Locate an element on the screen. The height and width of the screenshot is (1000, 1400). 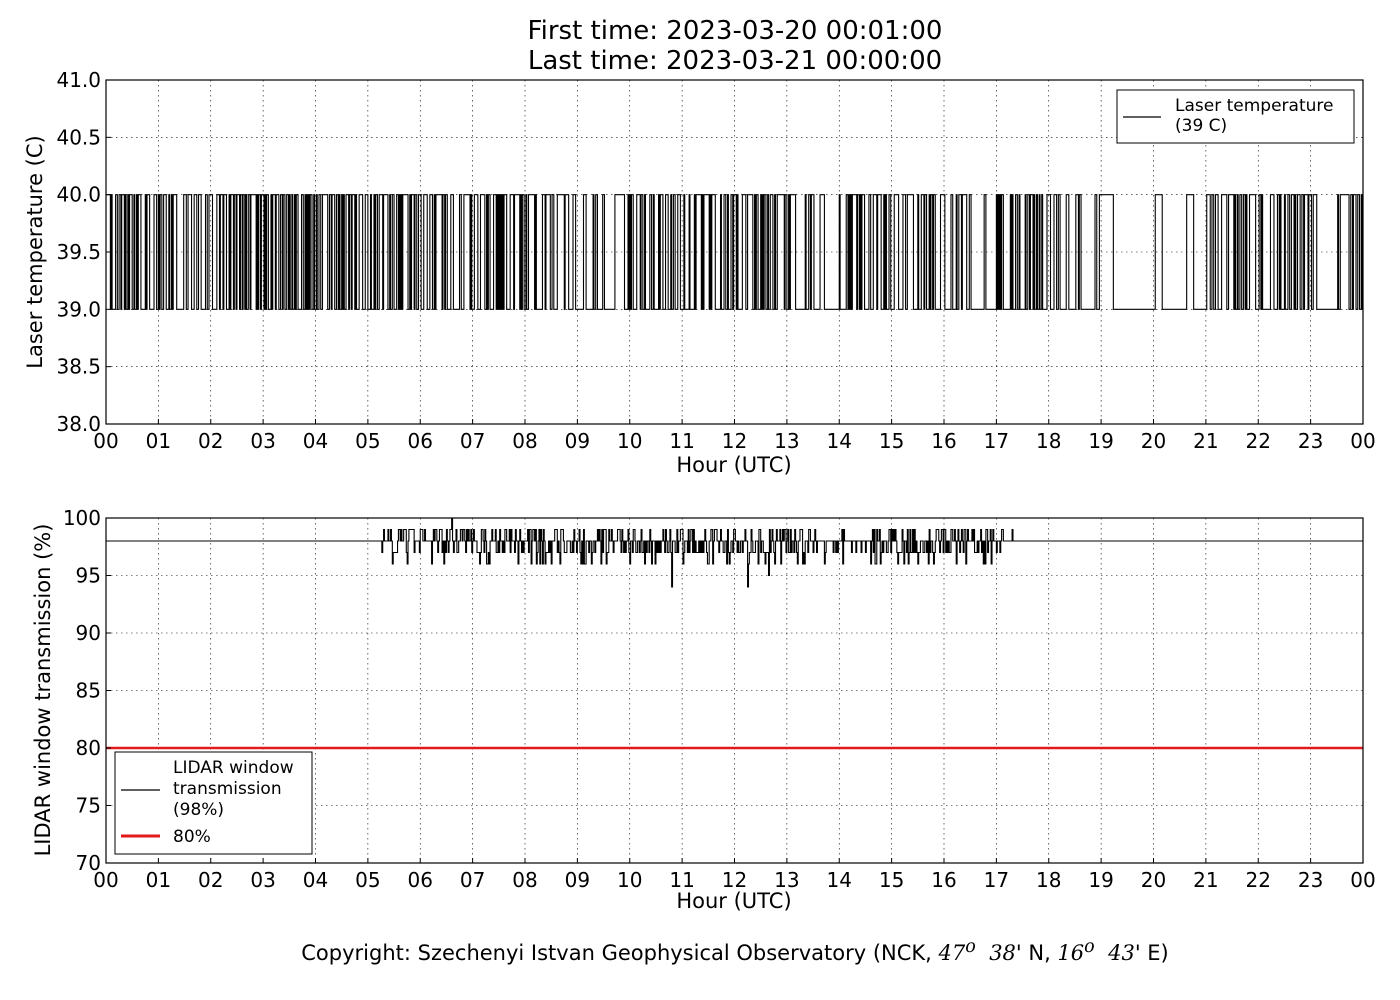
y-tick-labels-bottom: 70 75 80 85 90 95 100 is located at coordinates (87, 690).